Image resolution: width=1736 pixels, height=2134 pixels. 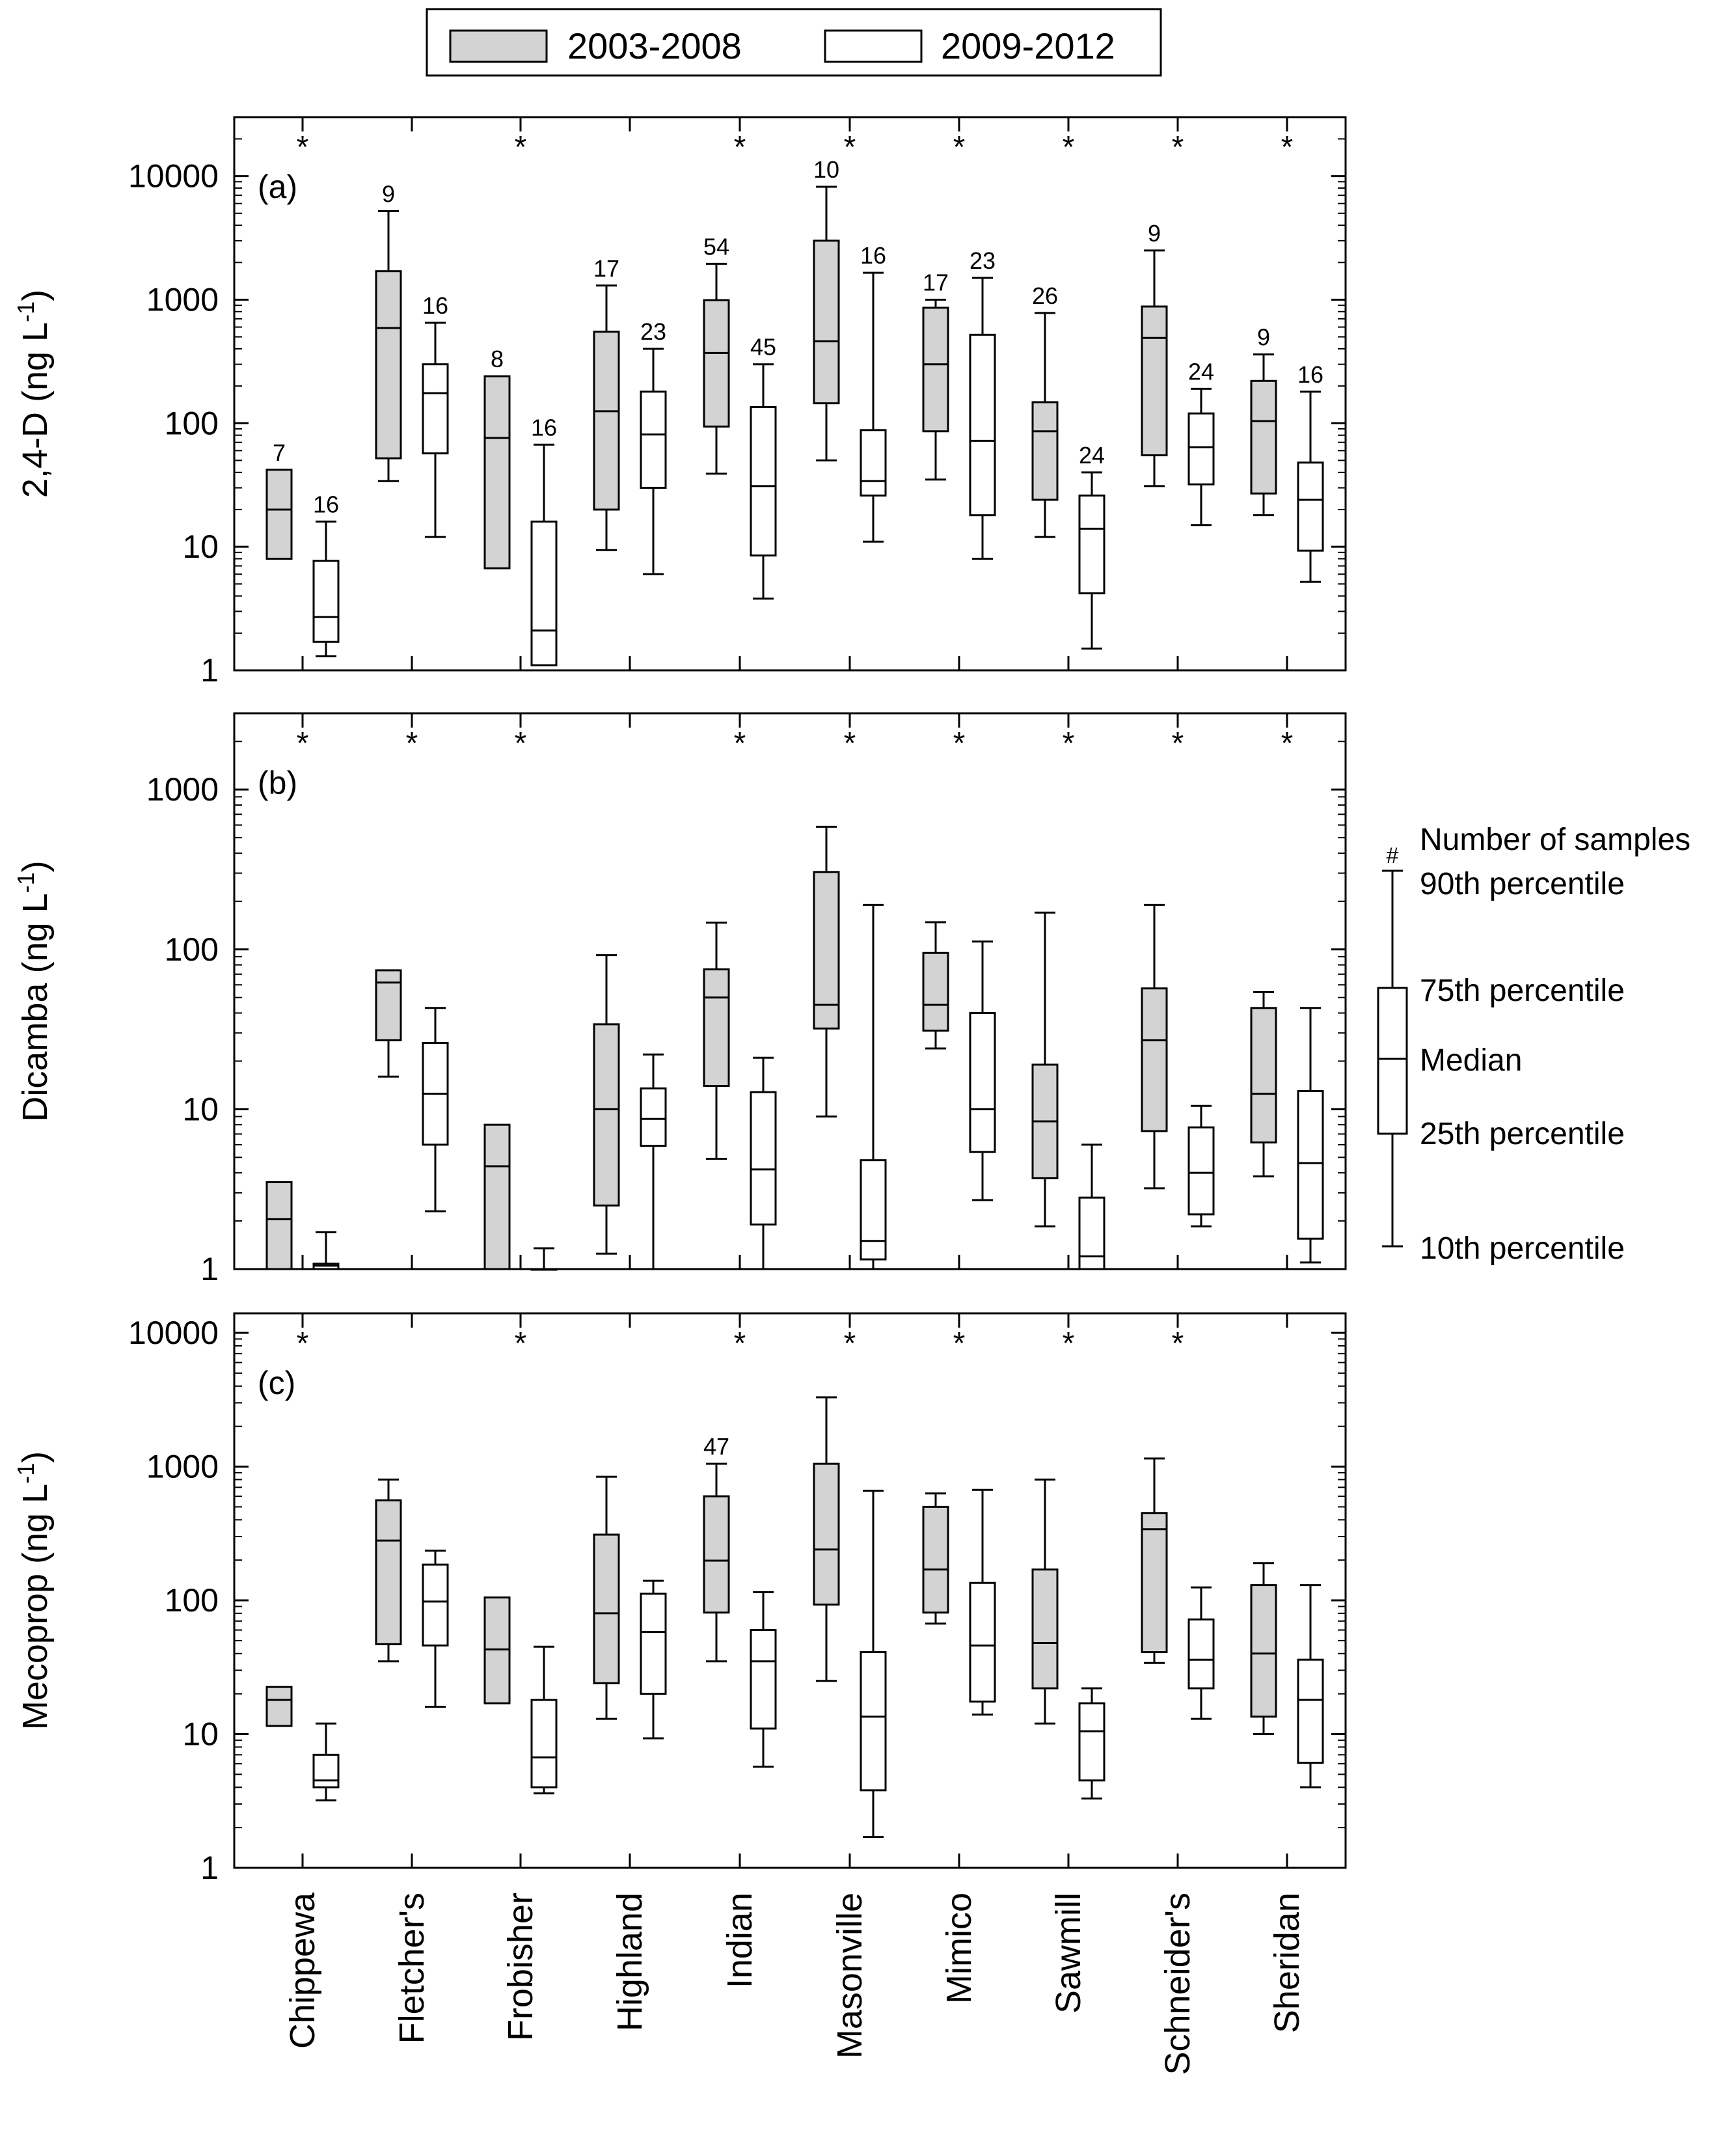 I want to click on legend-swatch-2003-2008, so click(x=499, y=46).